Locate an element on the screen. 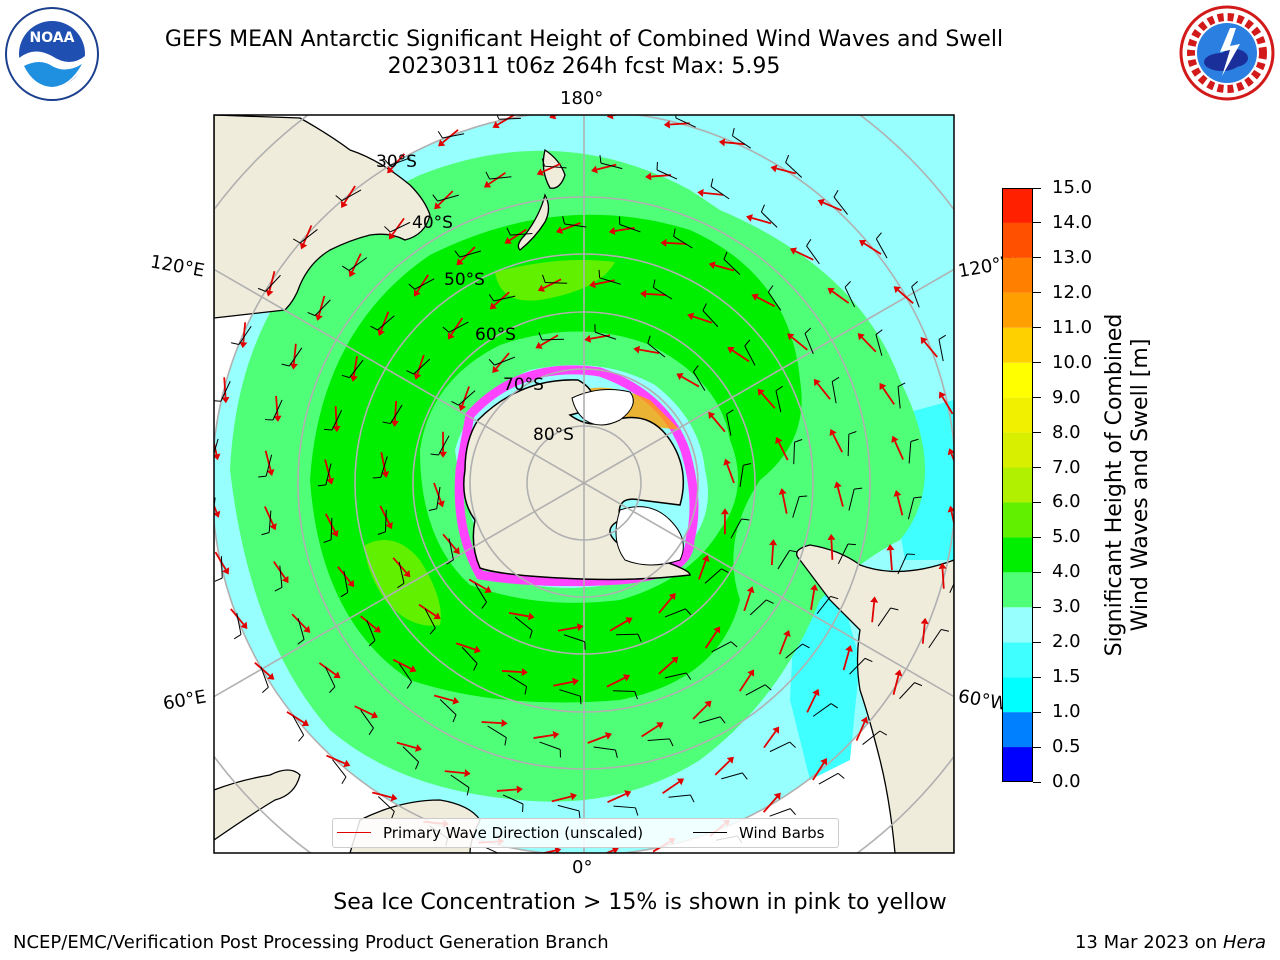 Image resolution: width=1280 pixels, height=960 pixels. legend-barb-line is located at coordinates (710, 832).